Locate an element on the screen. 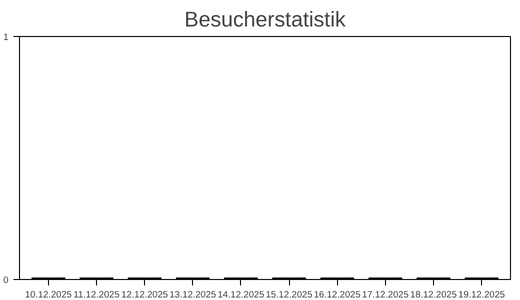 Image resolution: width=520 pixels, height=300 pixels. x-tick-label: 12.12.2025 is located at coordinates (144, 295).